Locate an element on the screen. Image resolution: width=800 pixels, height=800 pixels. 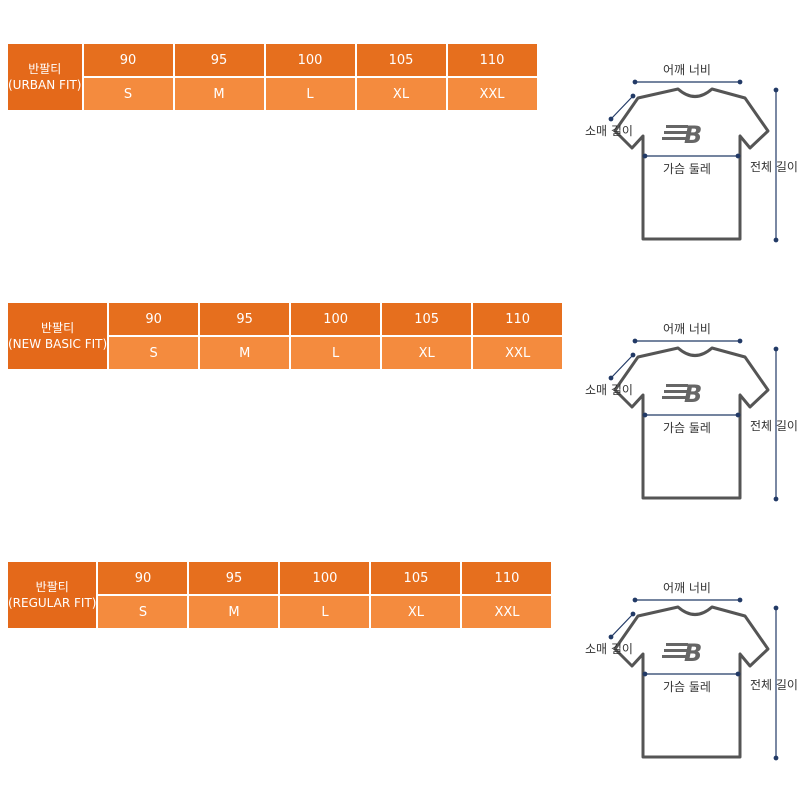
product-header: 반팔티 (NEW BASIC FIT) is located at coordinates (58, 336).